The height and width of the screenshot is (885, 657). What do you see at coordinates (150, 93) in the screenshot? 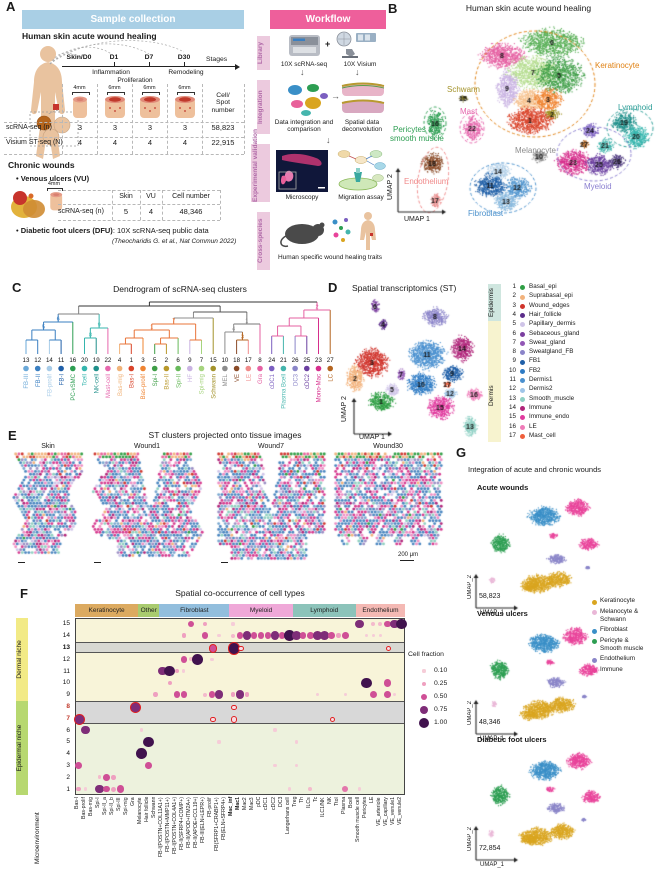
I see `size-bracket` at bounding box center [150, 93].